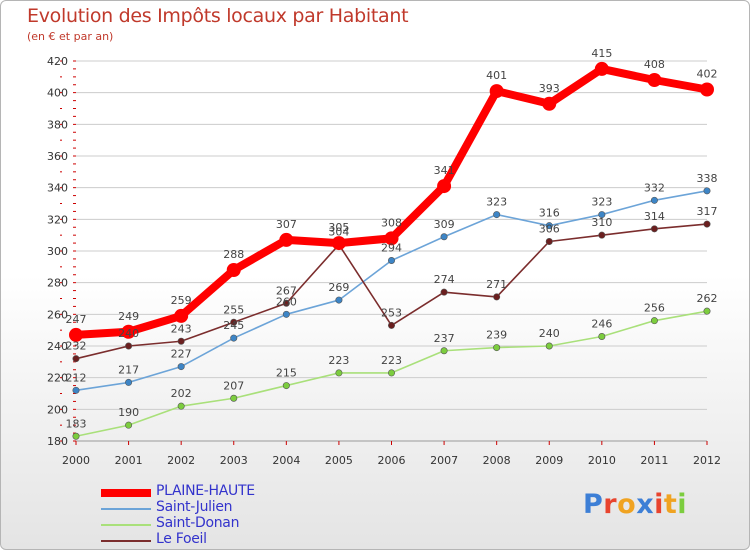 The image size is (750, 550). Describe the element at coordinates (286, 224) in the screenshot. I see `data-label: 307` at that location.